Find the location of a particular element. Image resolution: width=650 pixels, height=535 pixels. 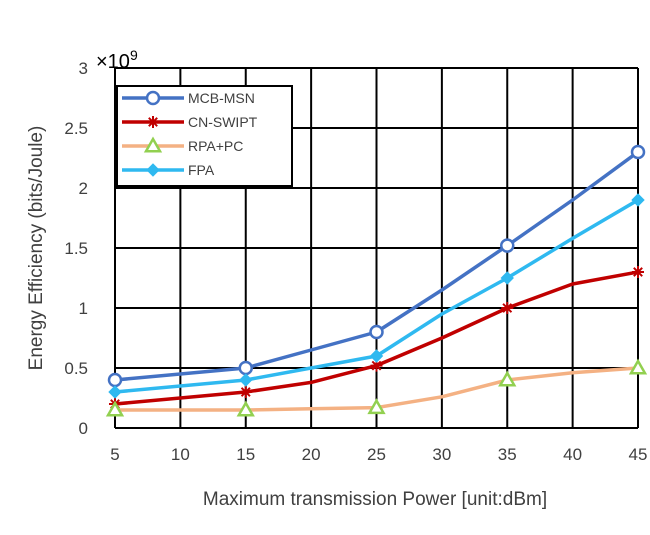

legend-label-3: FPA is located at coordinates (201, 170).